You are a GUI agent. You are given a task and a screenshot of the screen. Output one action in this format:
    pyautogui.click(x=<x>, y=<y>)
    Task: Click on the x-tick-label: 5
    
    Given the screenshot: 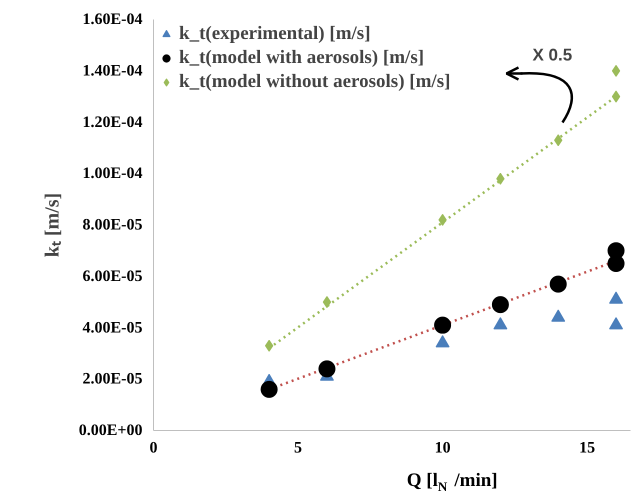 What is the action you would take?
    pyautogui.click(x=298, y=448)
    